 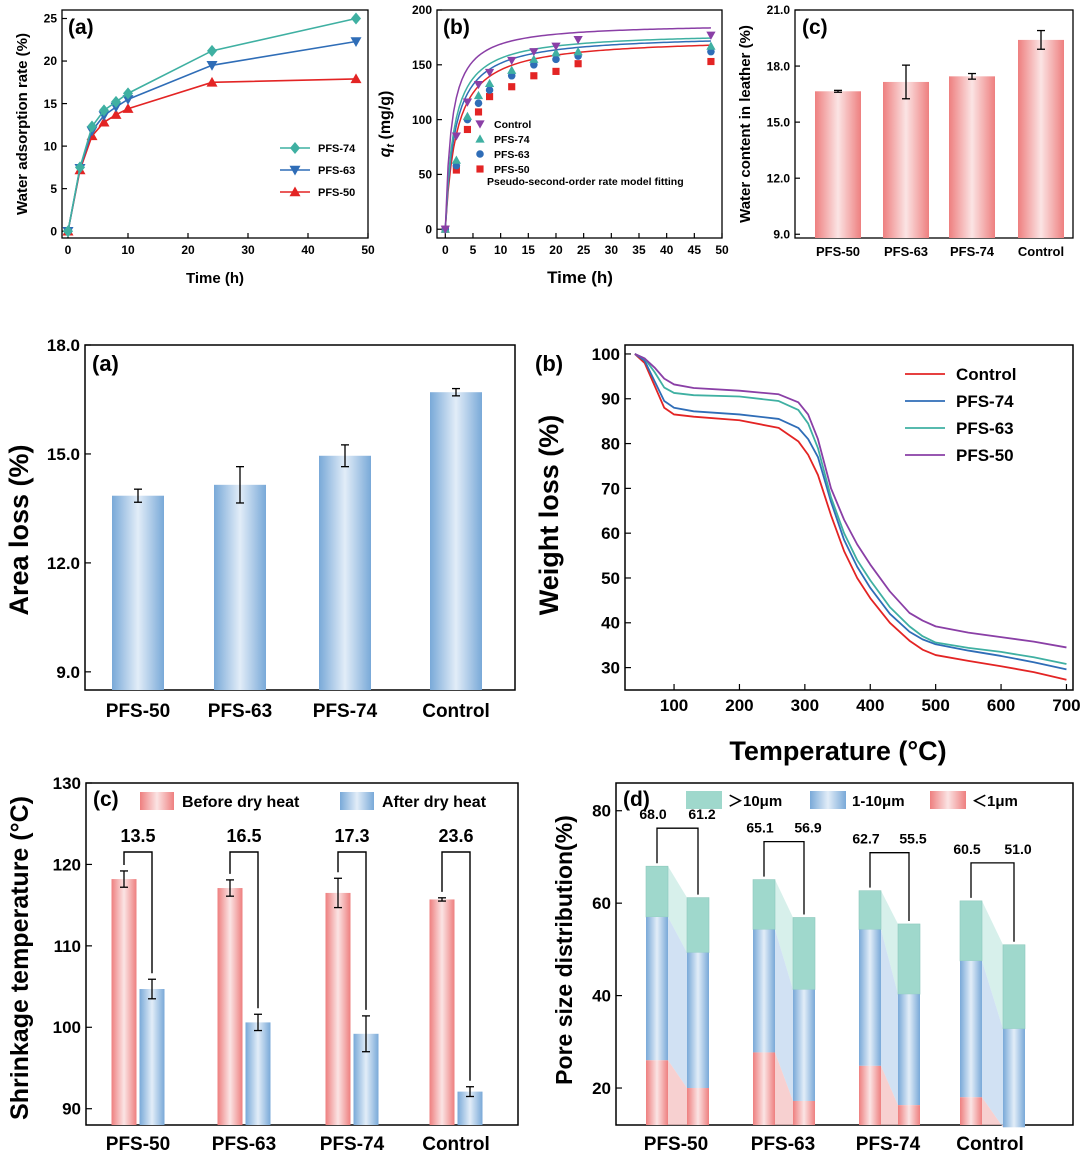 I want to click on bar-before, so click(x=338, y=1008).